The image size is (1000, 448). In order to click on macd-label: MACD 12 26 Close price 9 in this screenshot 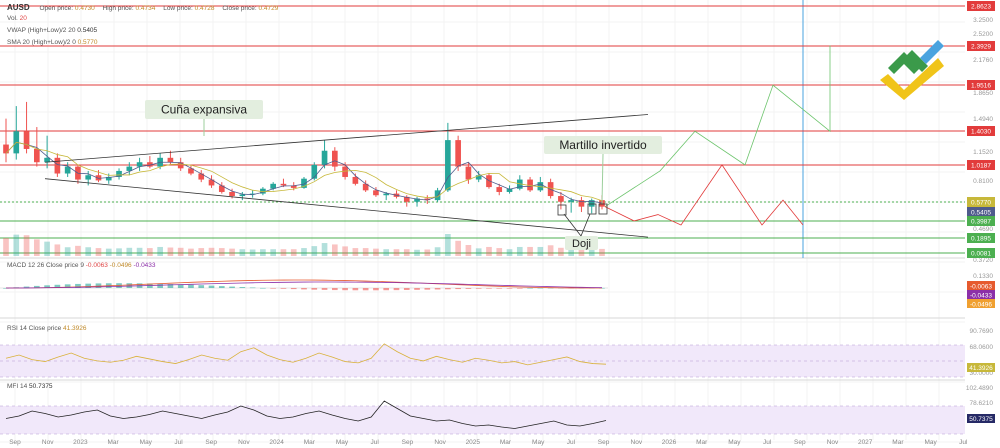, I will do `click(45, 265)`.